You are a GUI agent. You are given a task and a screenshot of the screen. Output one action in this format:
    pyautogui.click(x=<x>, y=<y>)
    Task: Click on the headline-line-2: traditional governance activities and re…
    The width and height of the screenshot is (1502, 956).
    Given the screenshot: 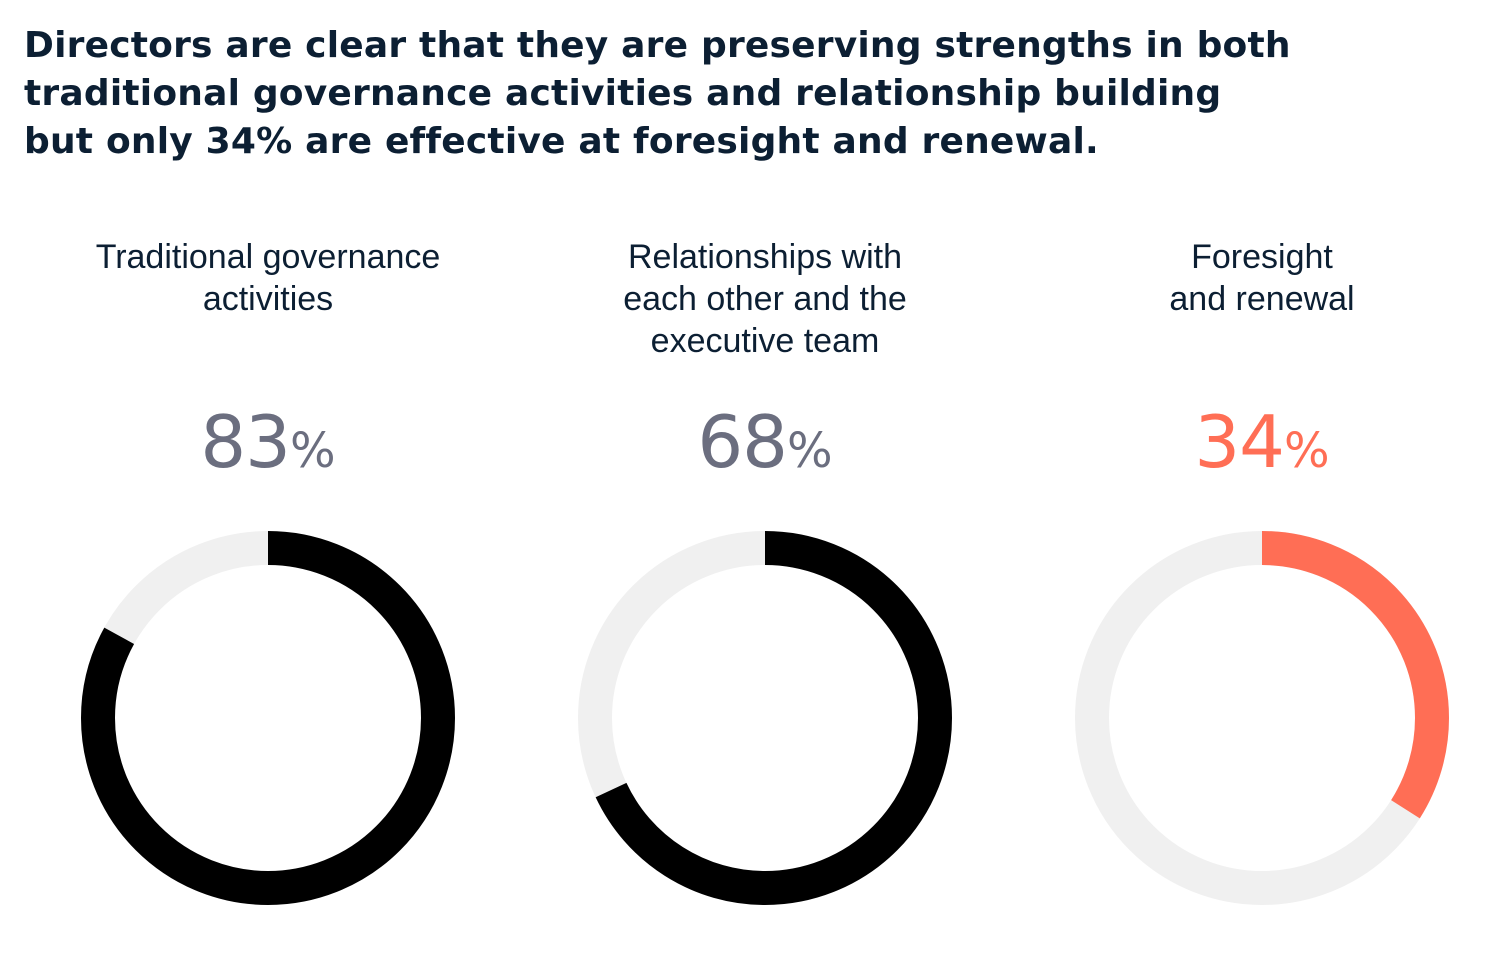 What is the action you would take?
    pyautogui.click(x=623, y=93)
    